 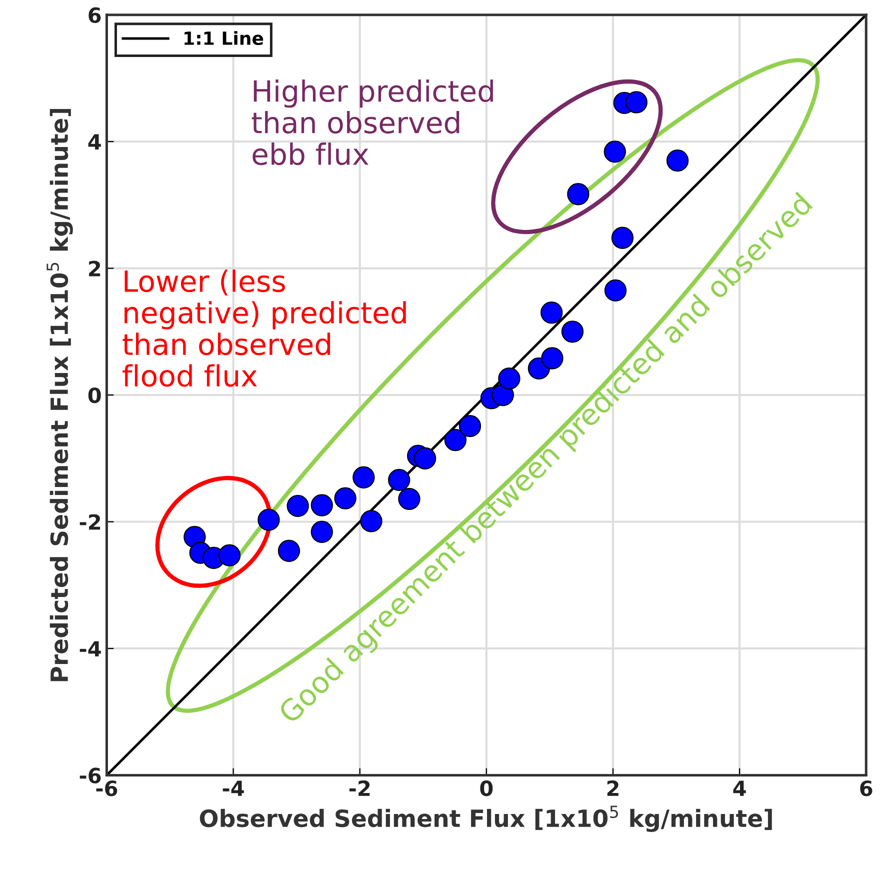 What do you see at coordinates (90, 522) in the screenshot?
I see `y-tick-label: -2` at bounding box center [90, 522].